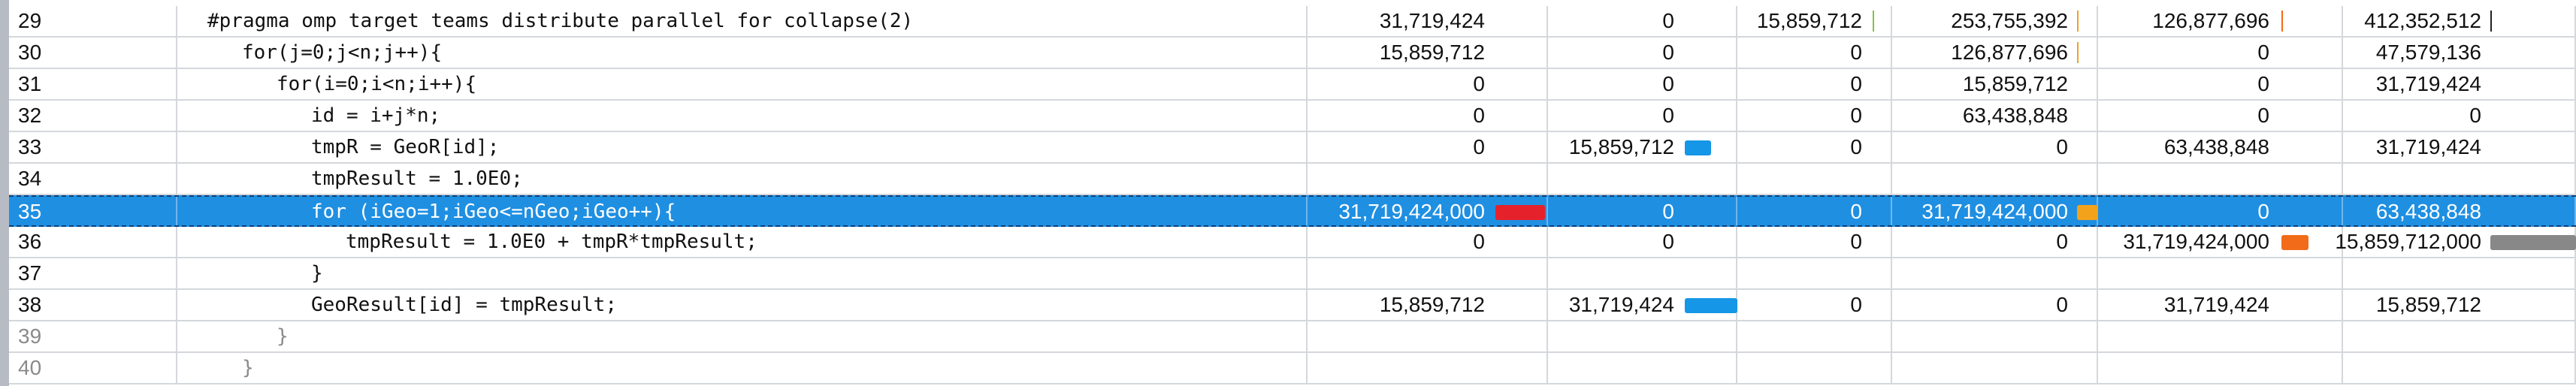 The height and width of the screenshot is (386, 2576). Describe the element at coordinates (5, 193) in the screenshot. I see `left-gutter` at that location.